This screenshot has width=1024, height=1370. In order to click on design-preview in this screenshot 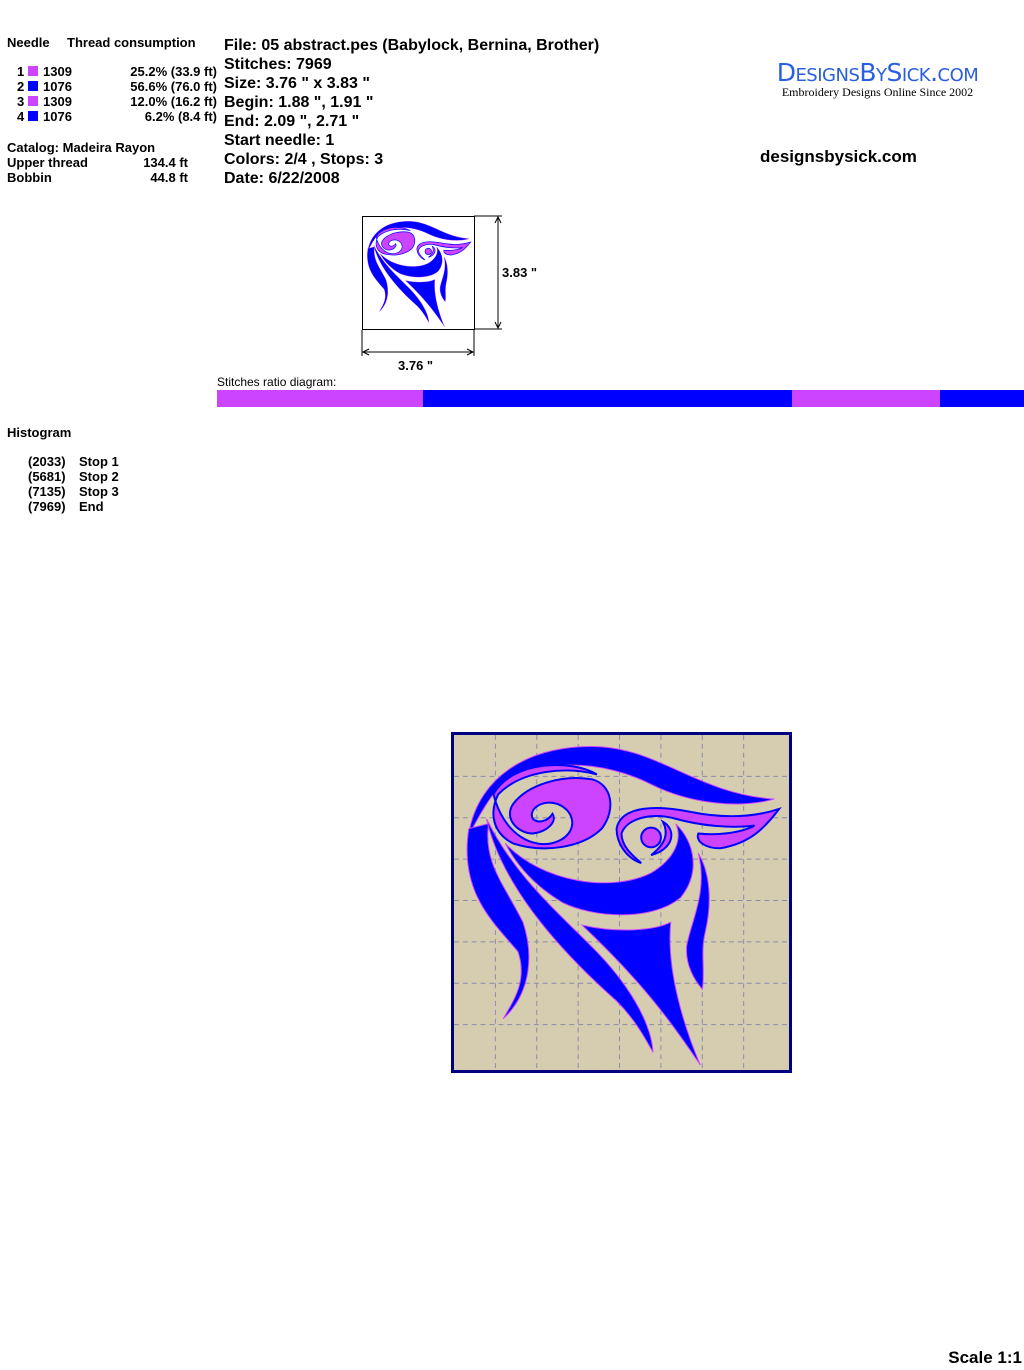, I will do `click(621, 902)`.